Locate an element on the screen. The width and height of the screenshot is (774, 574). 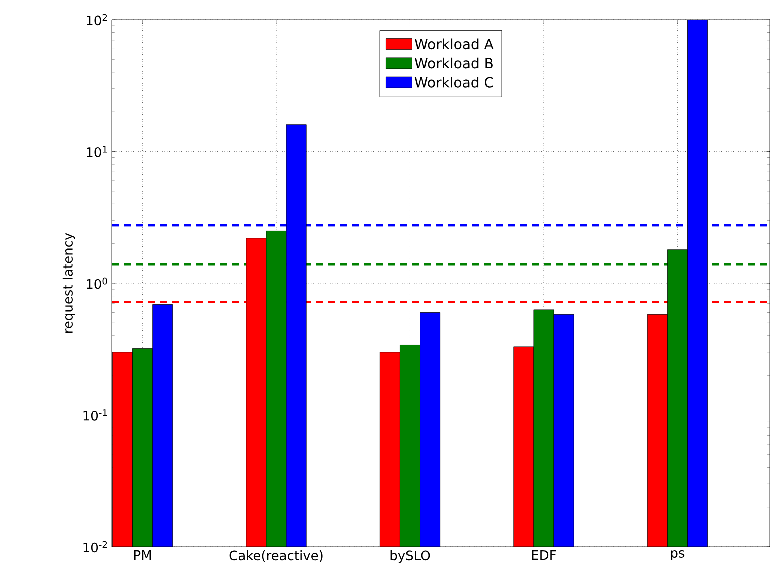
x-tick-label: EDF is located at coordinates (544, 555).